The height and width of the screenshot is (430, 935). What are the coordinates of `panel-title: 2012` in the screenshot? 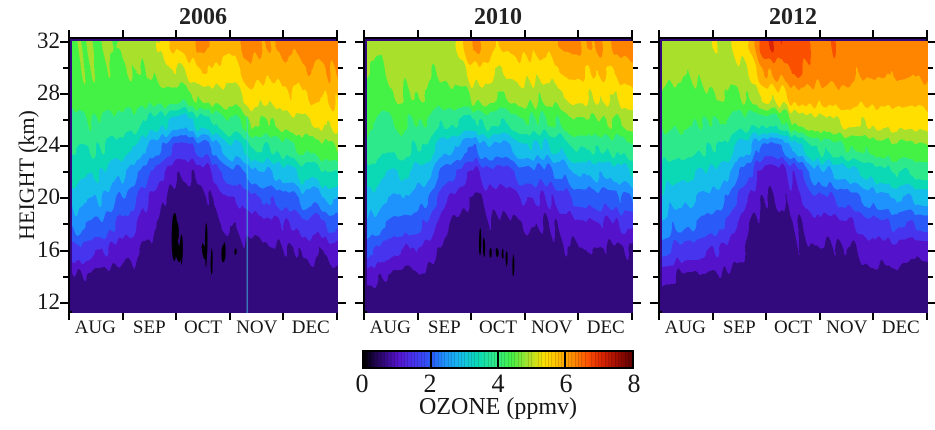 It's located at (793, 17).